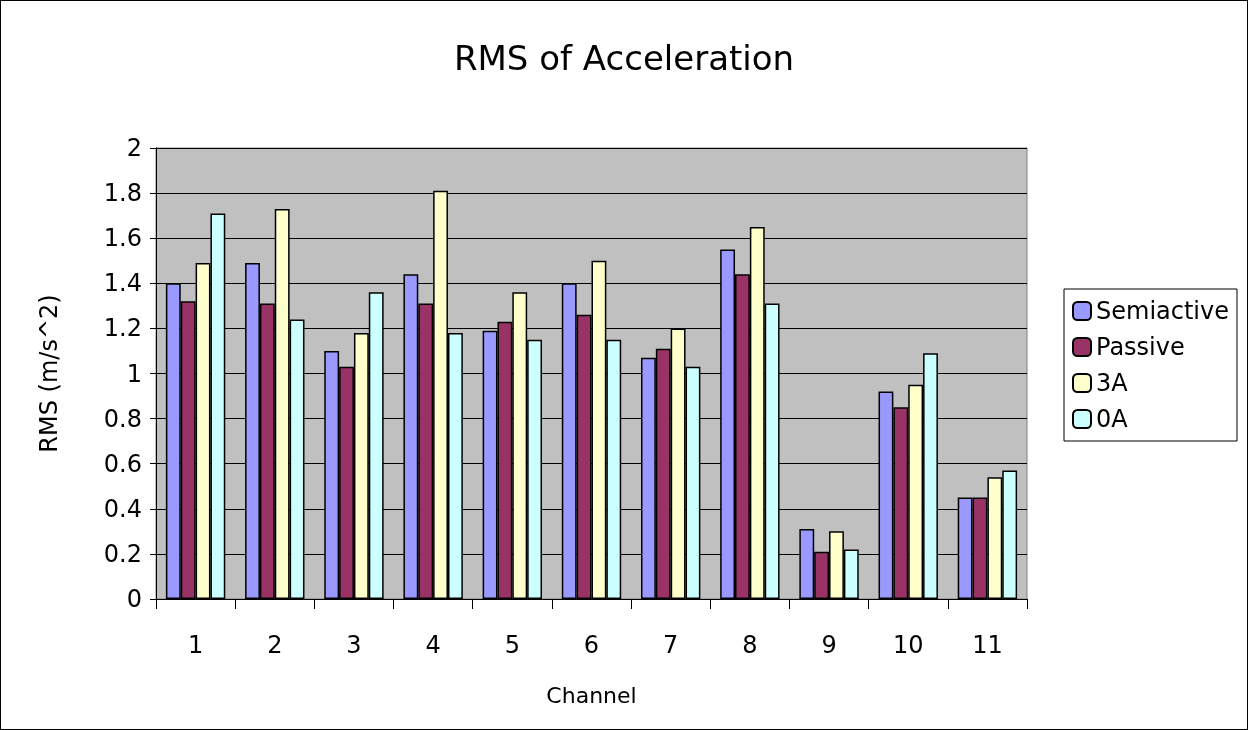 This screenshot has width=1248, height=730. I want to click on legend-label: 0A, so click(1112, 419).